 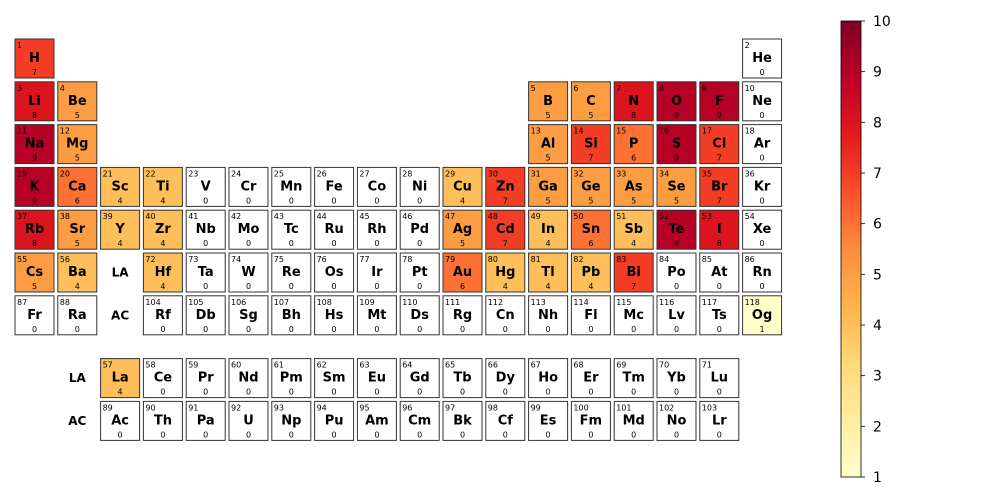 I want to click on atomic-number: 35, so click(x=707, y=173).